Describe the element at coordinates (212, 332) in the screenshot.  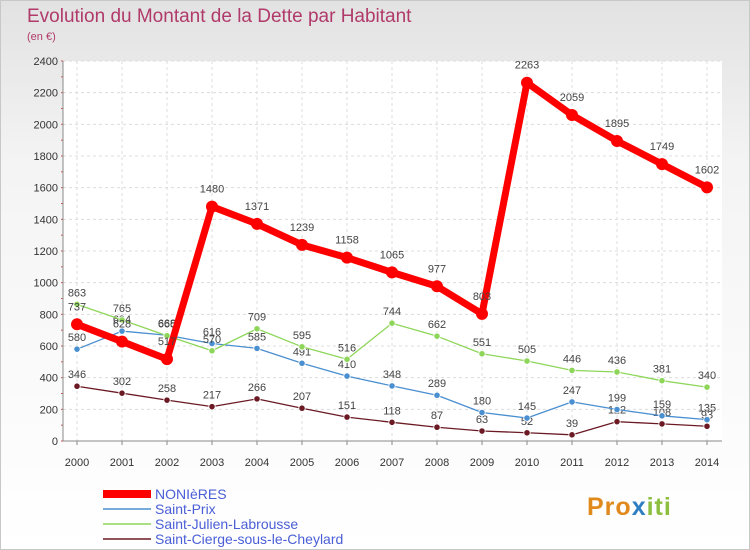
I see `data-label: 616` at that location.